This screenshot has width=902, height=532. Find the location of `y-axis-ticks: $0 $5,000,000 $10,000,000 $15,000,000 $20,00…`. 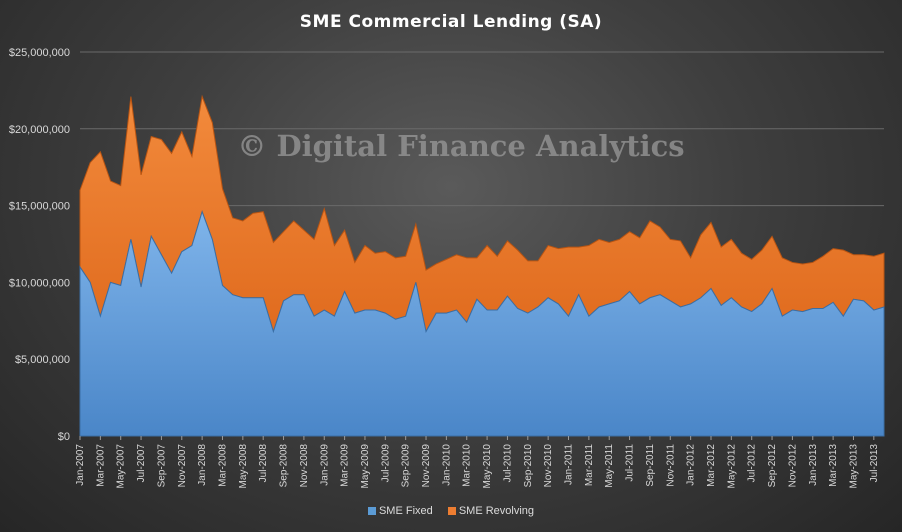

y-axis-ticks: $0 $5,000,000 $10,000,000 $15,000,000 $20,00… is located at coordinates (39, 245).